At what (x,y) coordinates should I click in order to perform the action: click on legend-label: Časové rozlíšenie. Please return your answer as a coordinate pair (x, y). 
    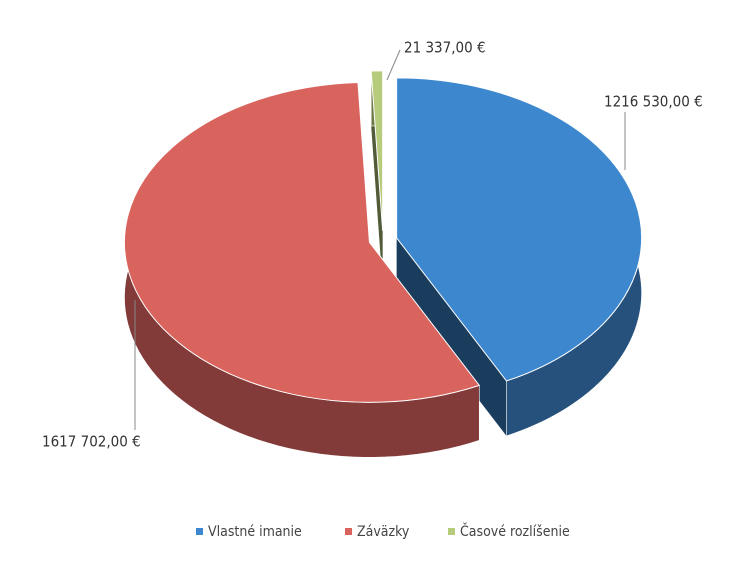
    Looking at the image, I should click on (515, 531).